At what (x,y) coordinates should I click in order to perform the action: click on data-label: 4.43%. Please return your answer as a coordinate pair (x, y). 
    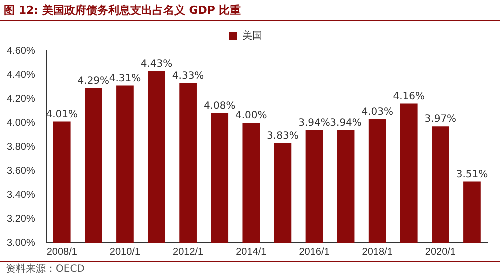
    Looking at the image, I should click on (156, 64).